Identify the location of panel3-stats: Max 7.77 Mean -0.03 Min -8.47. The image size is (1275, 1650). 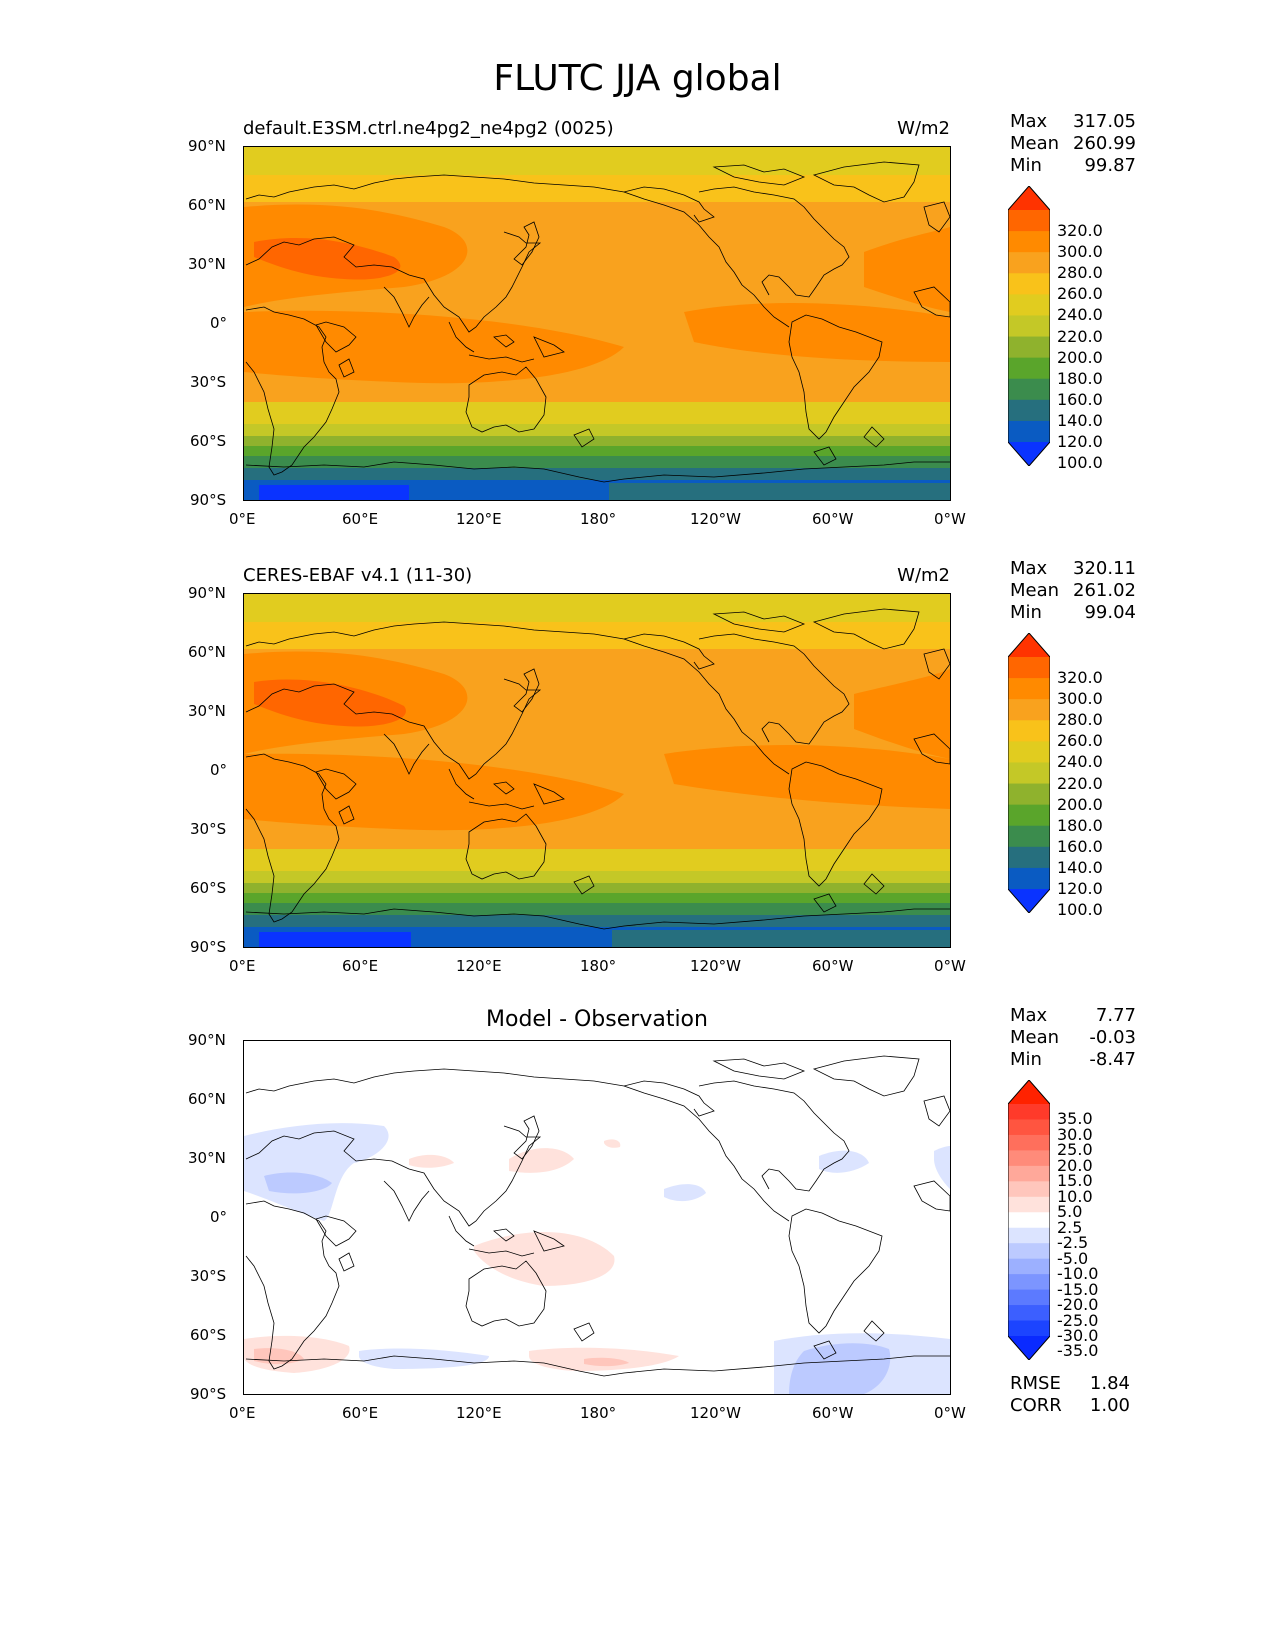
(1073, 1038).